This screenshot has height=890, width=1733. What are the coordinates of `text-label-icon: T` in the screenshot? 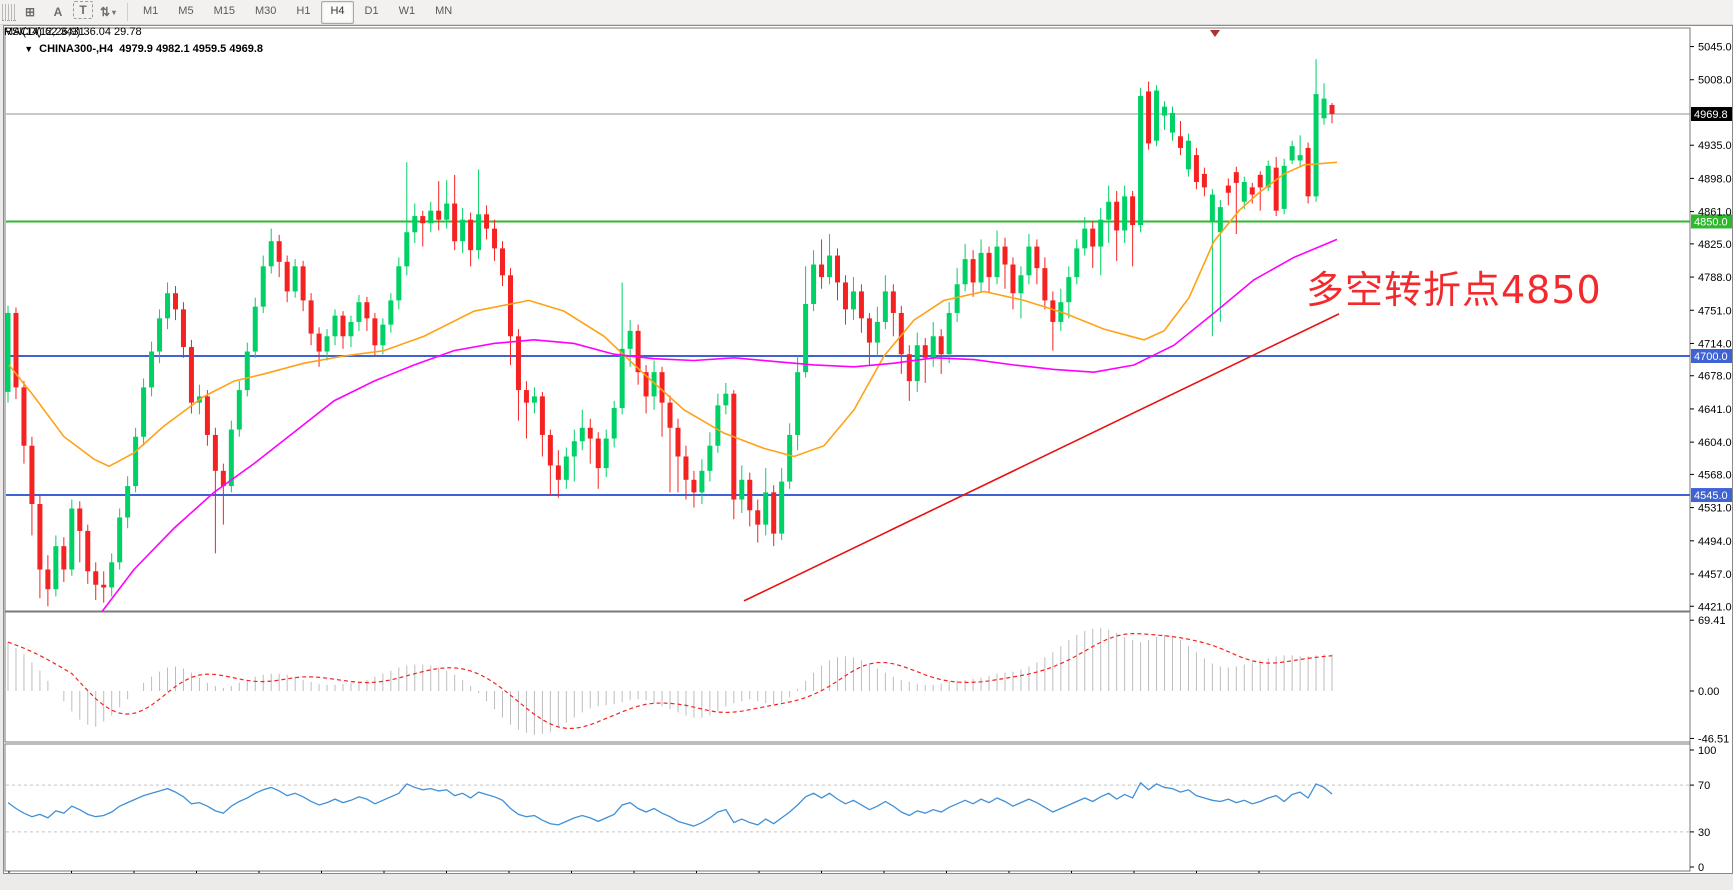 It's located at (83, 10).